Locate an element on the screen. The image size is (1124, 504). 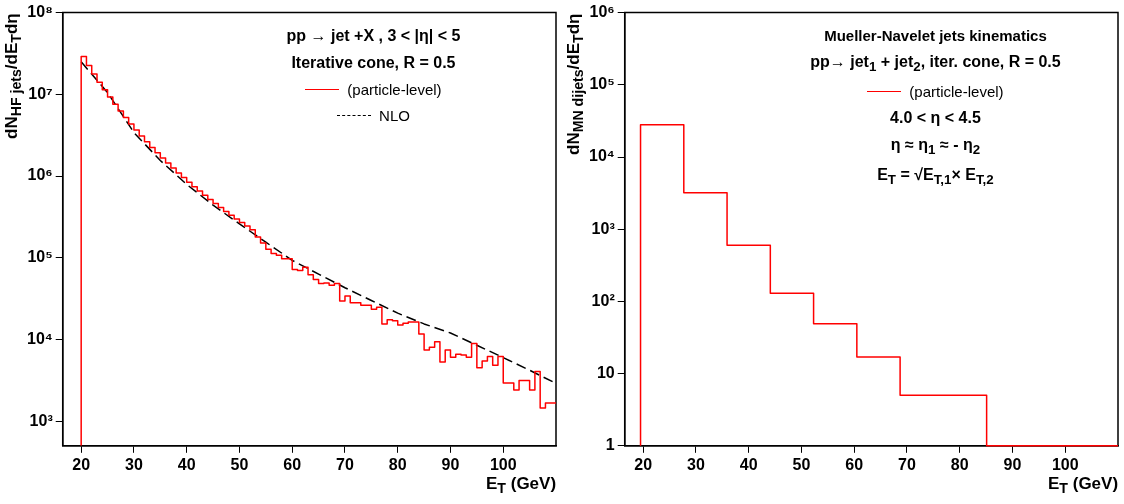
annotation: 4.0 < η < 4.5 is located at coordinates (935, 117).